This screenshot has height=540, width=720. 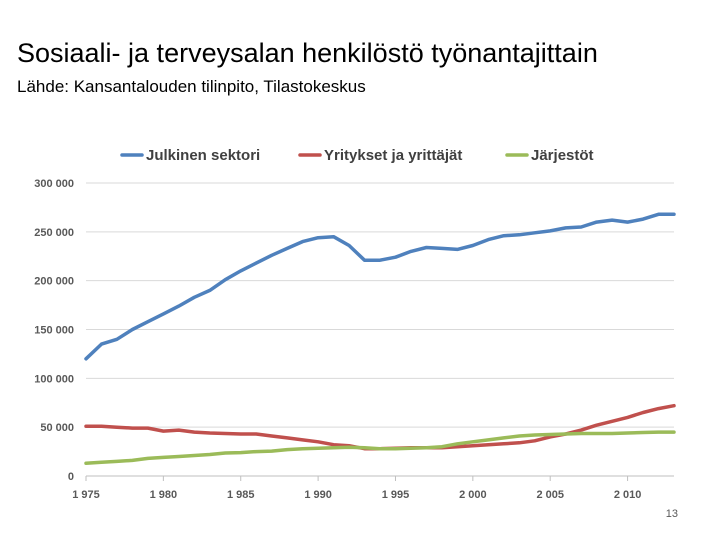 What do you see at coordinates (57, 428) in the screenshot?
I see `y-tick-label: 50 000` at bounding box center [57, 428].